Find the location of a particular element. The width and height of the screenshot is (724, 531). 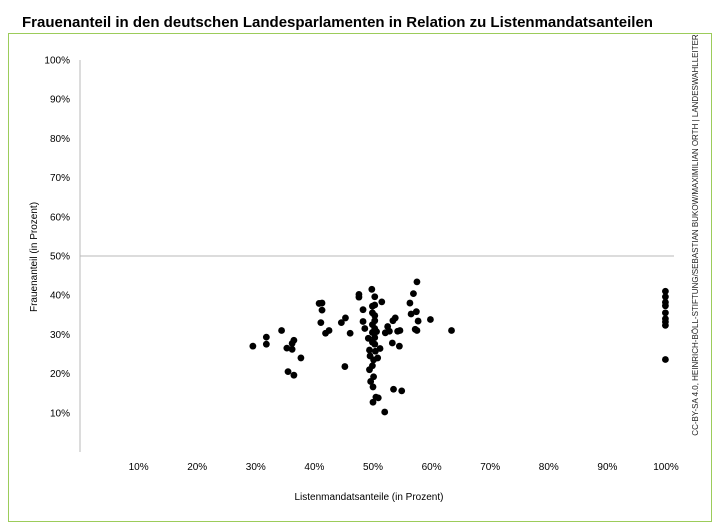

y-tick-label: 80% is located at coordinates (60, 139).